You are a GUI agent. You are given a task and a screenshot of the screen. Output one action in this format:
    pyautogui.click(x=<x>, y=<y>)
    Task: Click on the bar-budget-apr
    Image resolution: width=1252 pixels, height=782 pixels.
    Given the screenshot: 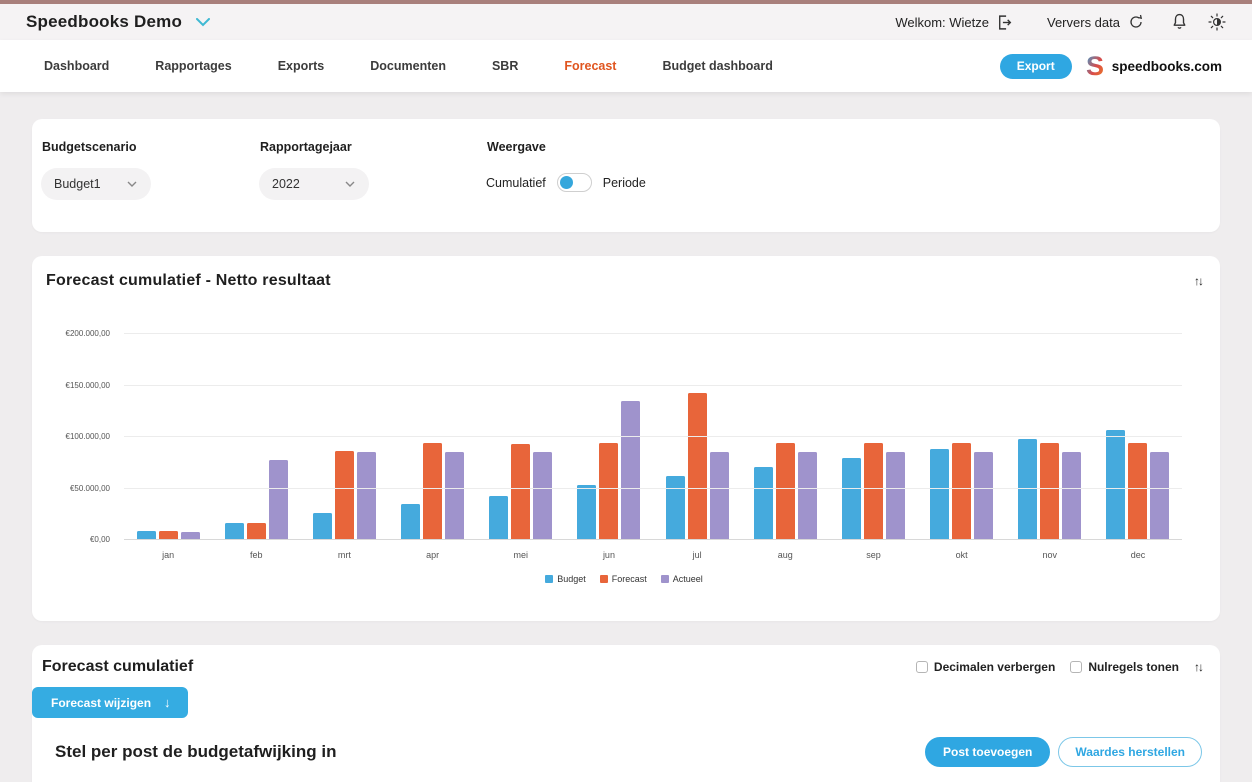 What is the action you would take?
    pyautogui.click(x=411, y=521)
    